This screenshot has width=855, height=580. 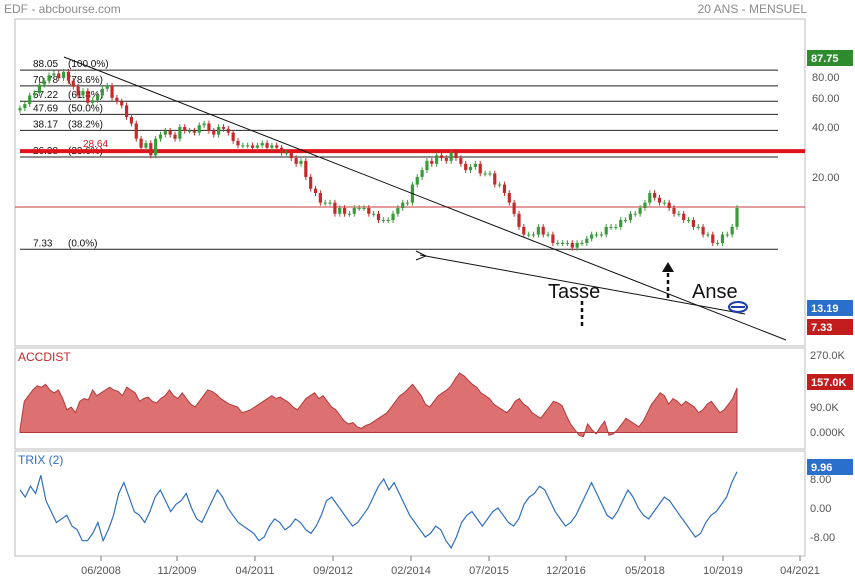 I want to click on arrow-up-icon, so click(x=668, y=267).